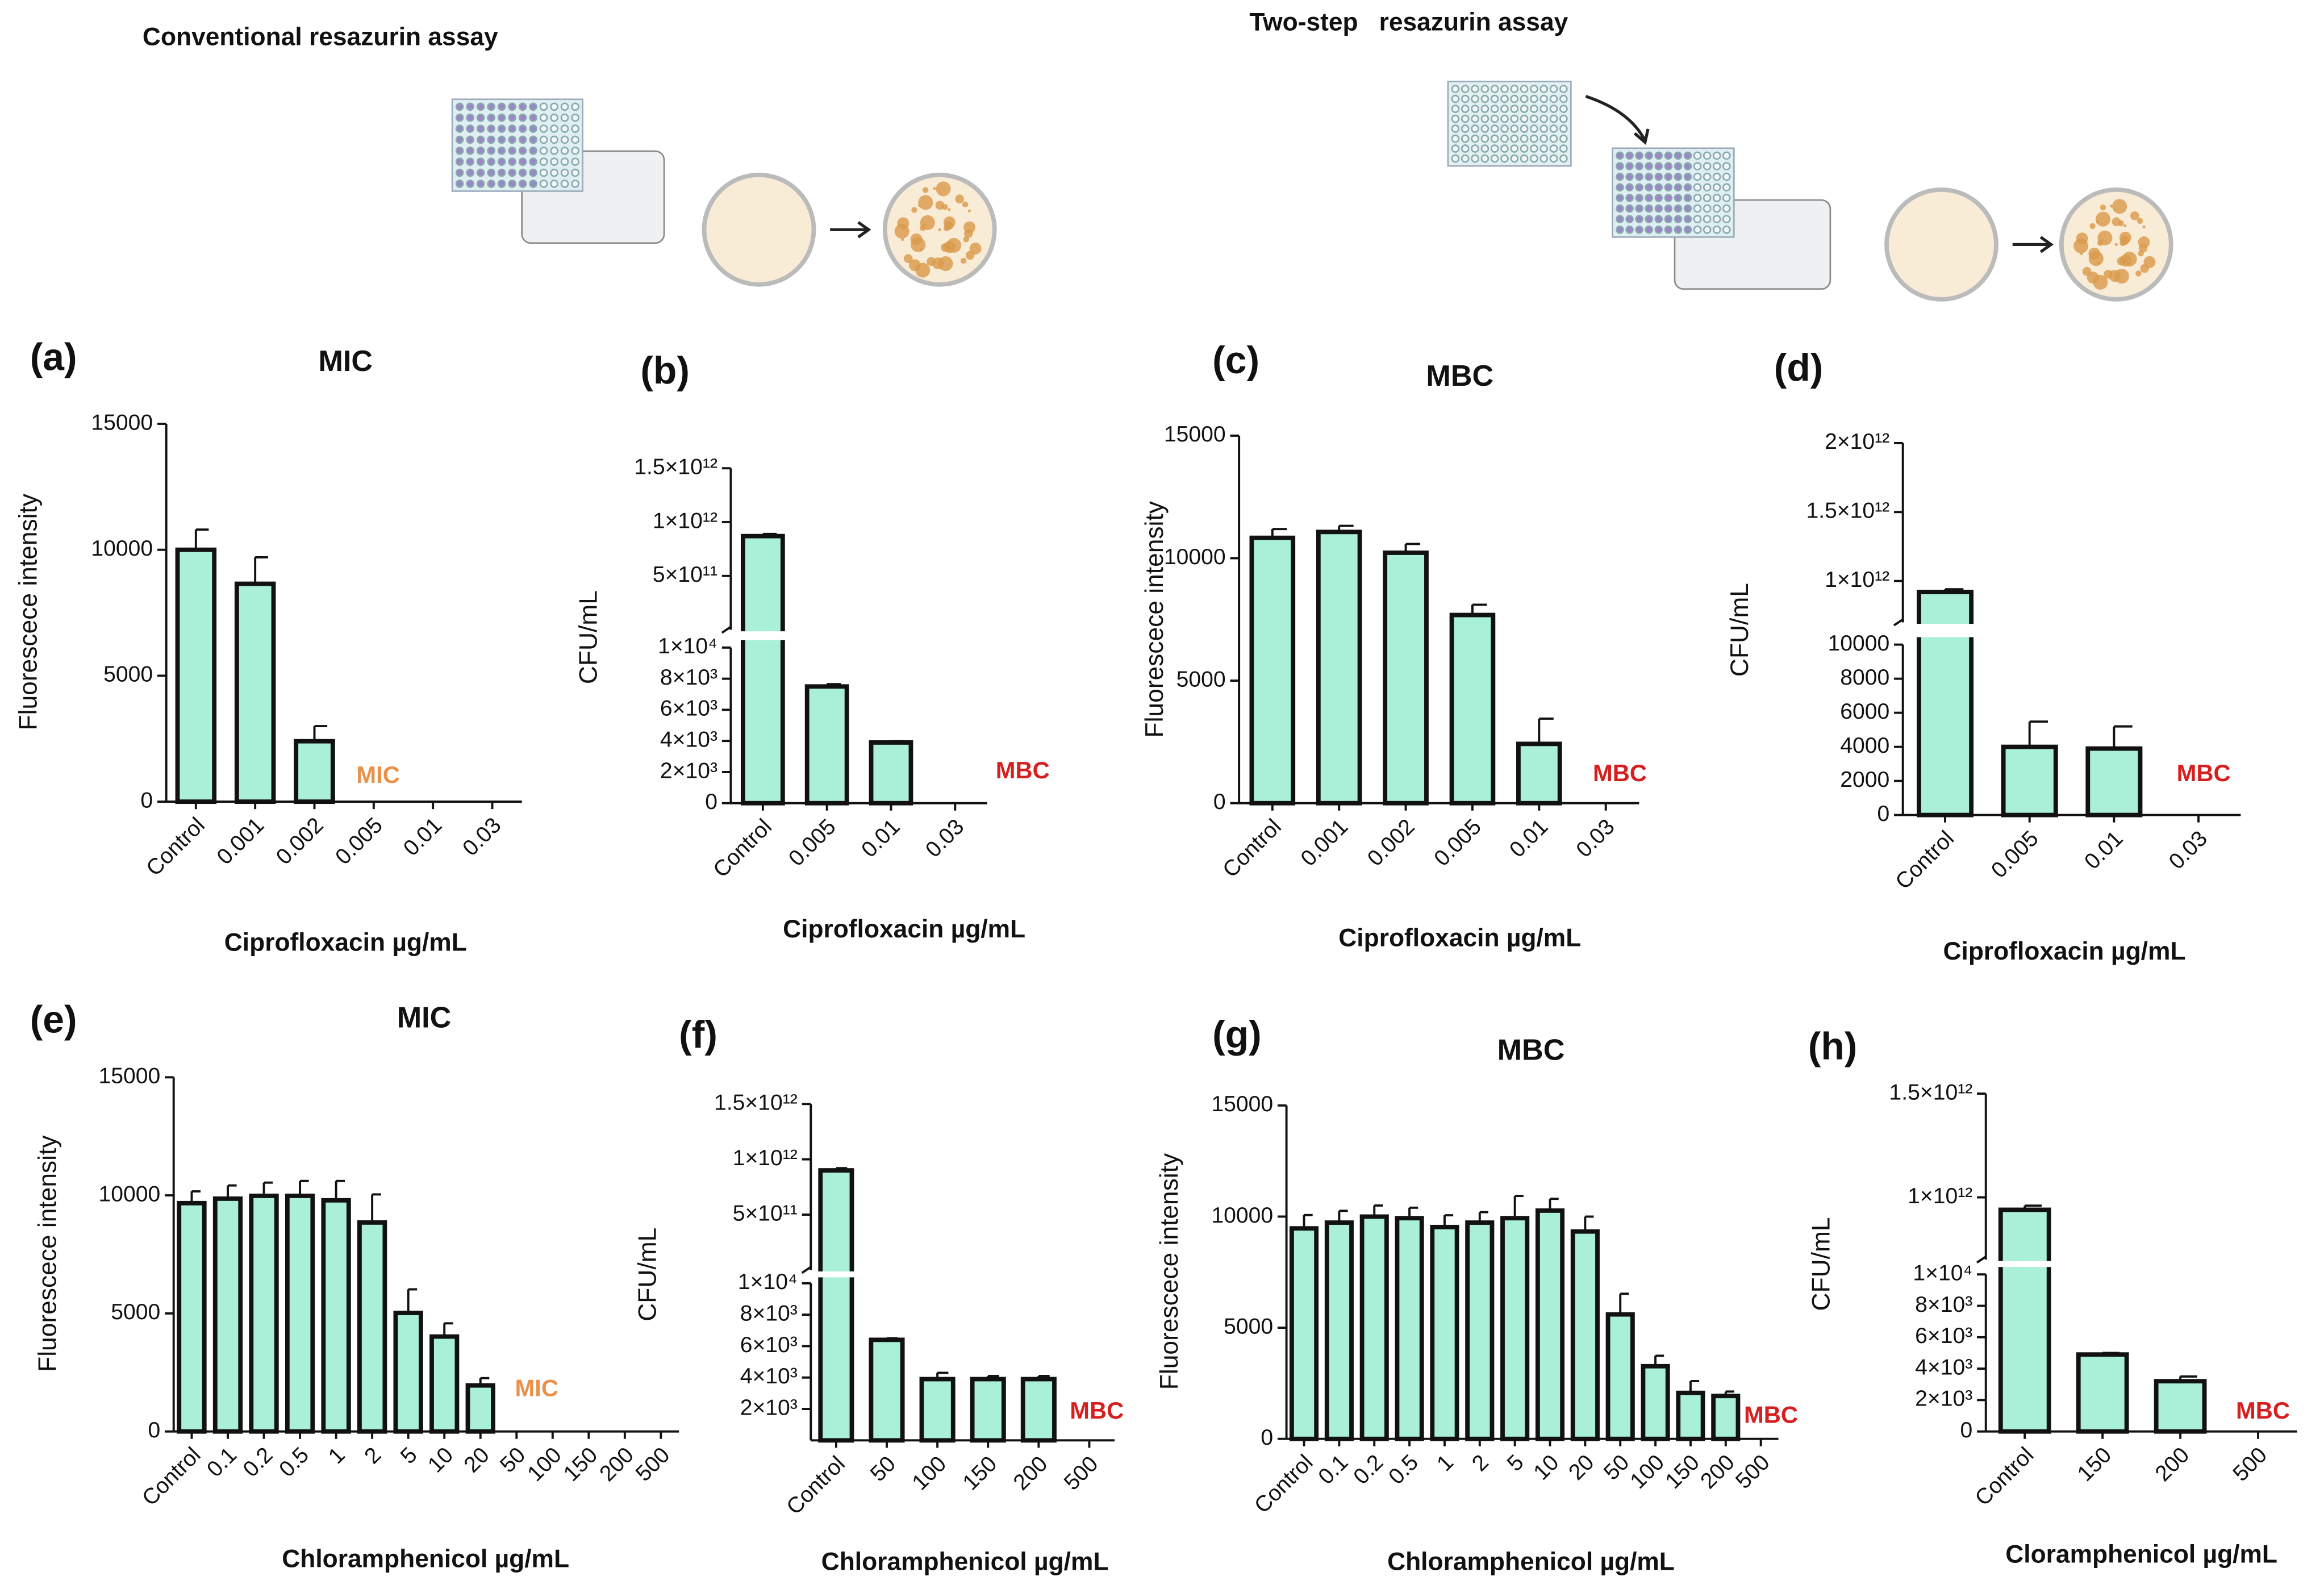  I want to click on break-mark, so click(1899, 622).